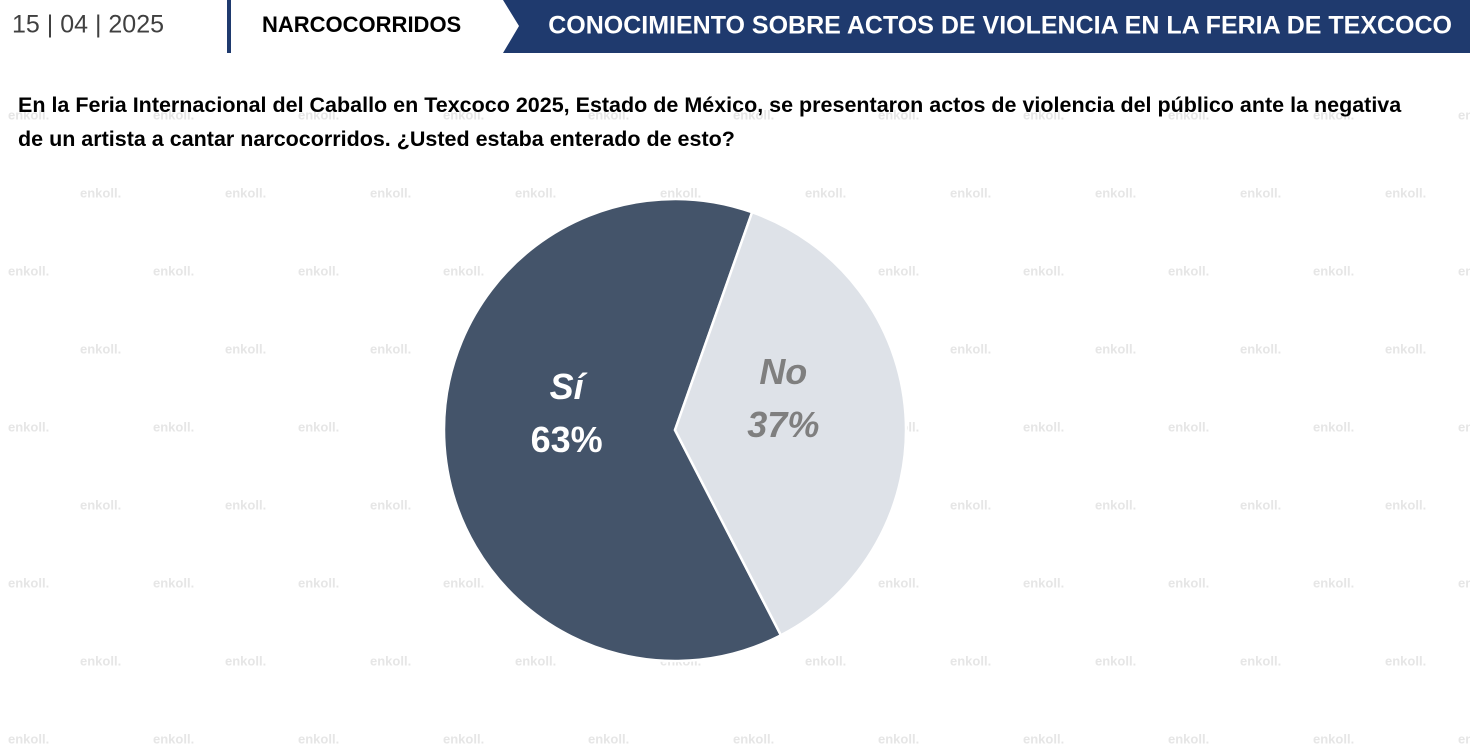 The height and width of the screenshot is (756, 1470). I want to click on date: 15 | 04 | 2025, so click(88, 25).